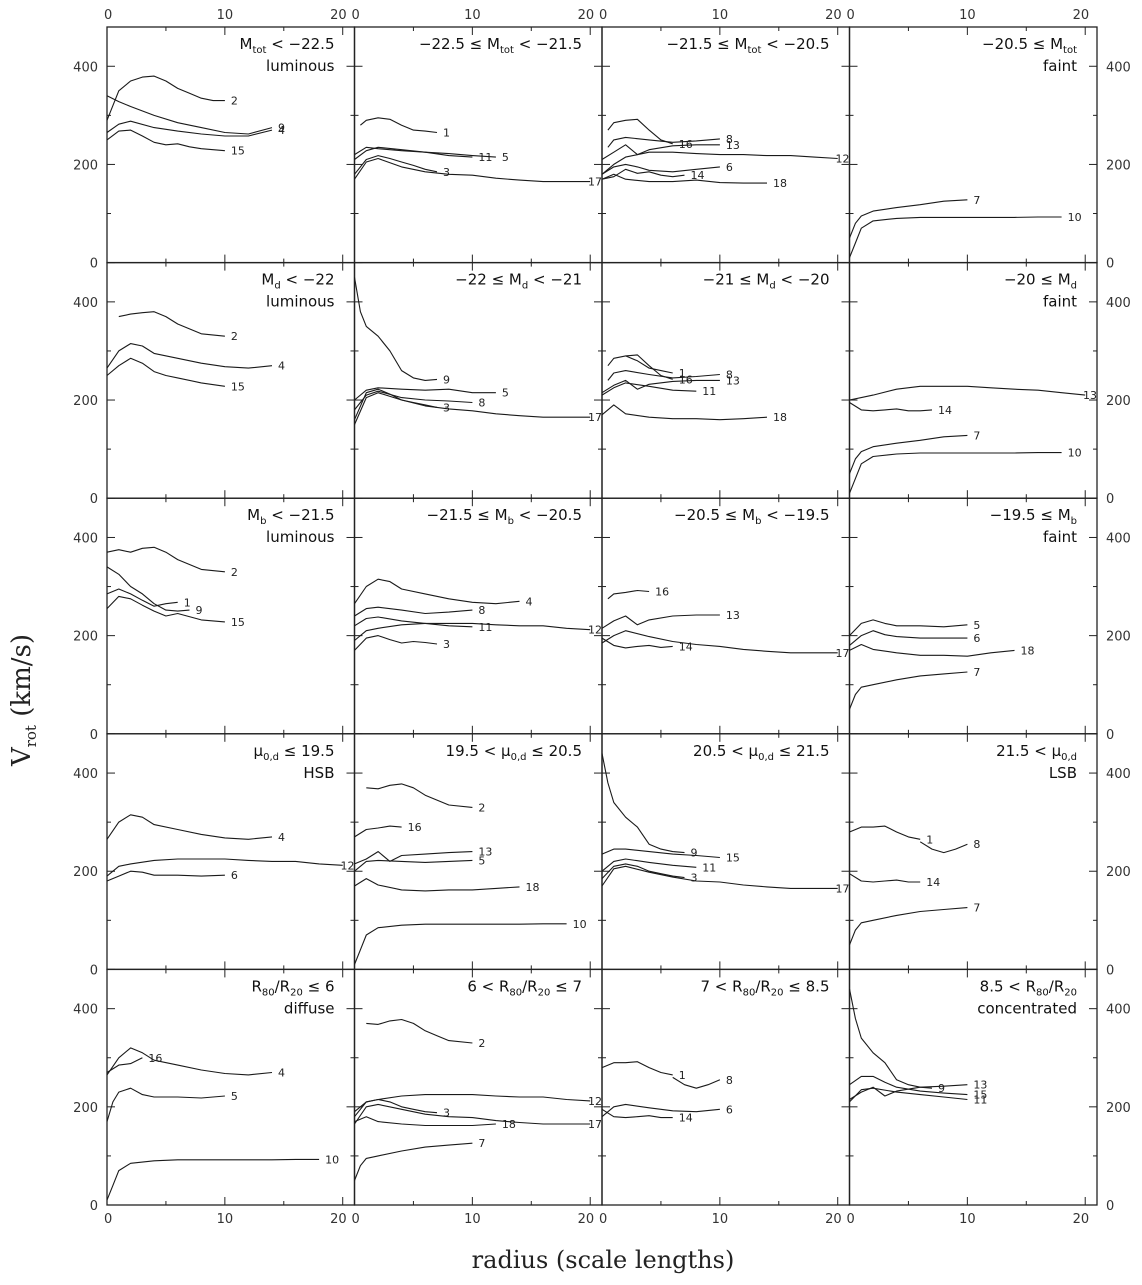  I want to click on panel-title: R80/R20 ≤ 6, so click(292, 987).